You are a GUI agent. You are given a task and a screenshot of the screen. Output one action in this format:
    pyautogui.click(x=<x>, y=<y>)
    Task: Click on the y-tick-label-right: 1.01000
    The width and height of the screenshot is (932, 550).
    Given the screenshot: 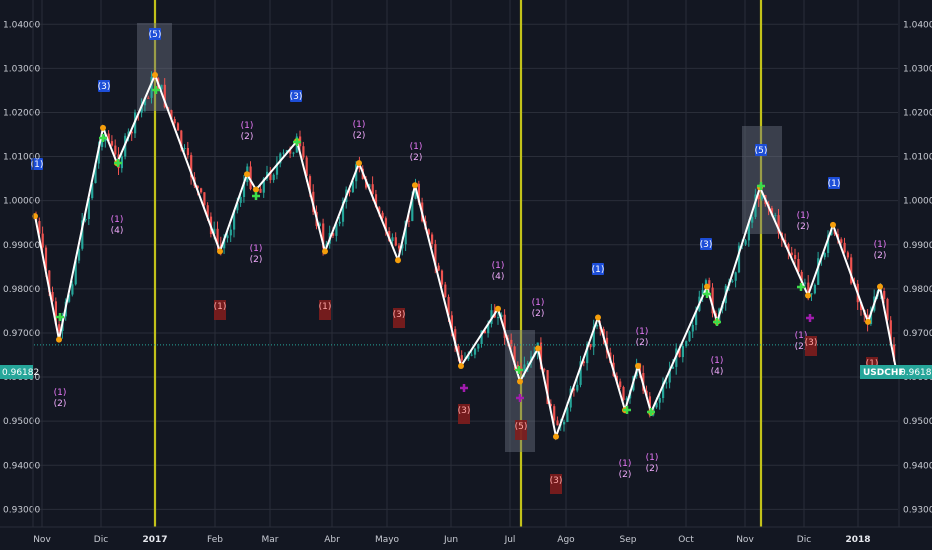 What is the action you would take?
    pyautogui.click(x=917, y=158)
    